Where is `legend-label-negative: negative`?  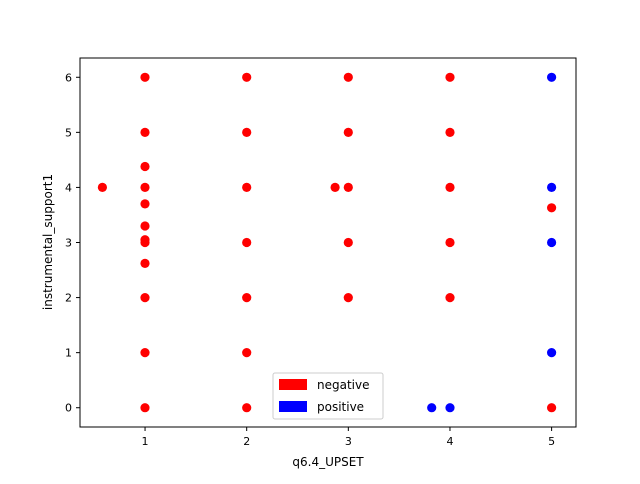 legend-label-negative: negative is located at coordinates (343, 385).